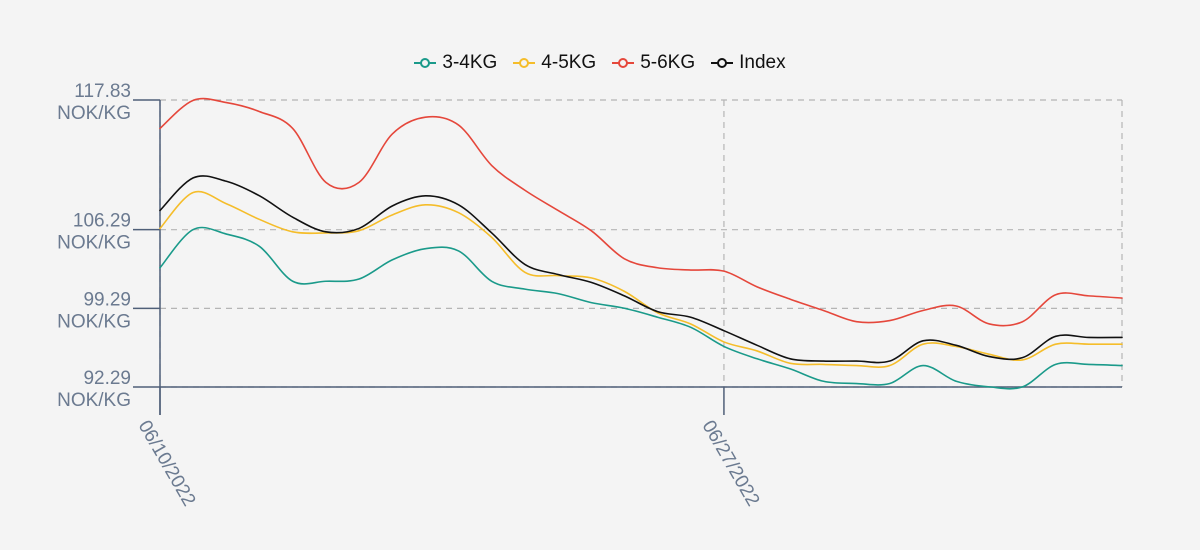 Image resolution: width=1200 pixels, height=550 pixels. What do you see at coordinates (623, 63) in the screenshot?
I see `legend-marker-5-6kg` at bounding box center [623, 63].